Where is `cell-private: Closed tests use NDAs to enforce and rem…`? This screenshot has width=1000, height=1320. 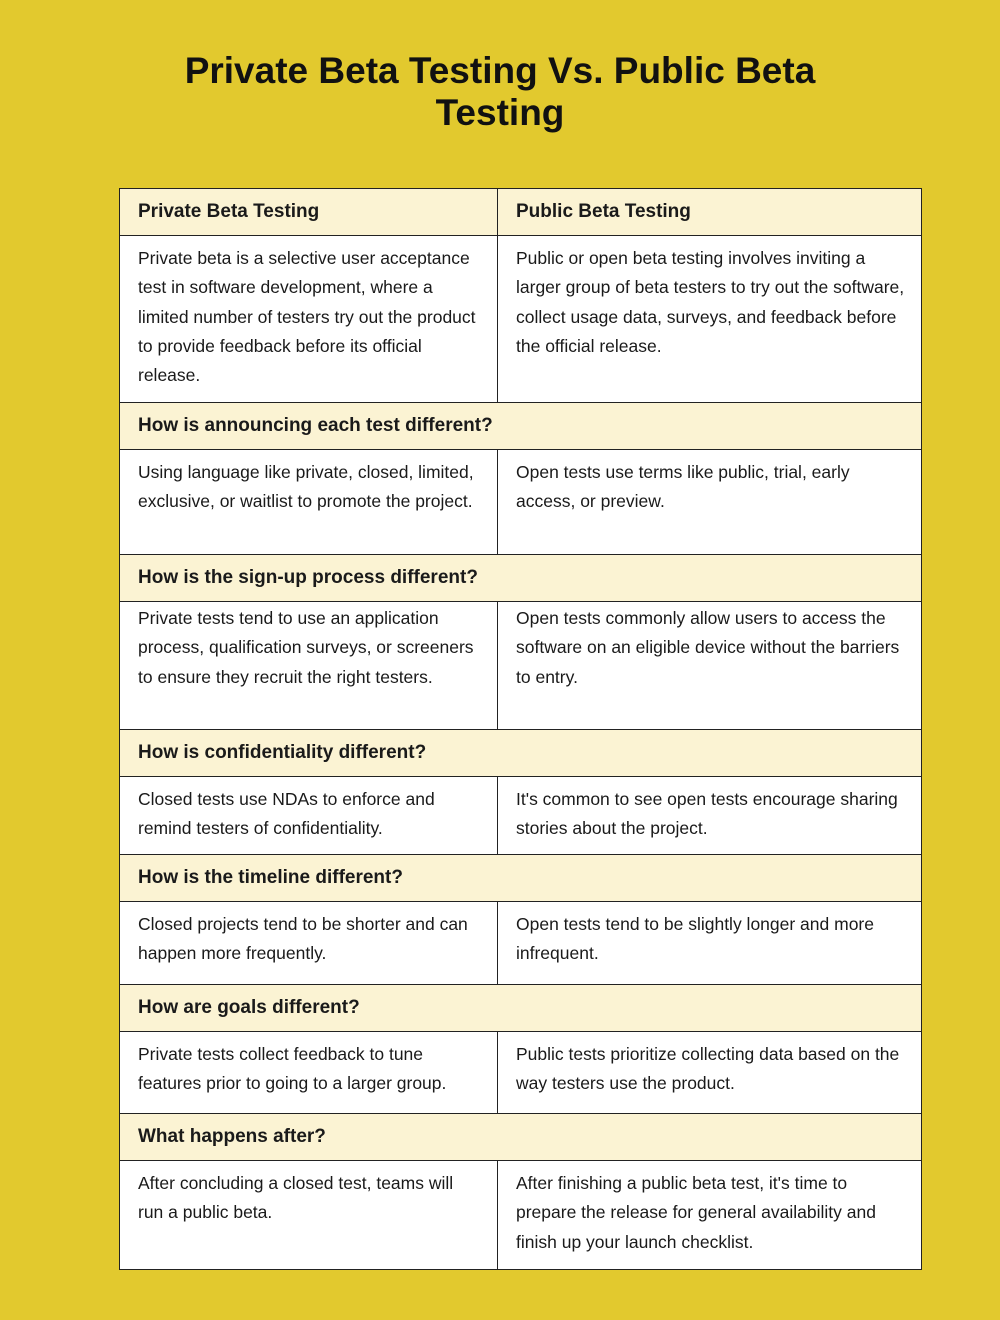
cell-private: Closed tests use NDAs to enforce and rem… is located at coordinates (308, 815).